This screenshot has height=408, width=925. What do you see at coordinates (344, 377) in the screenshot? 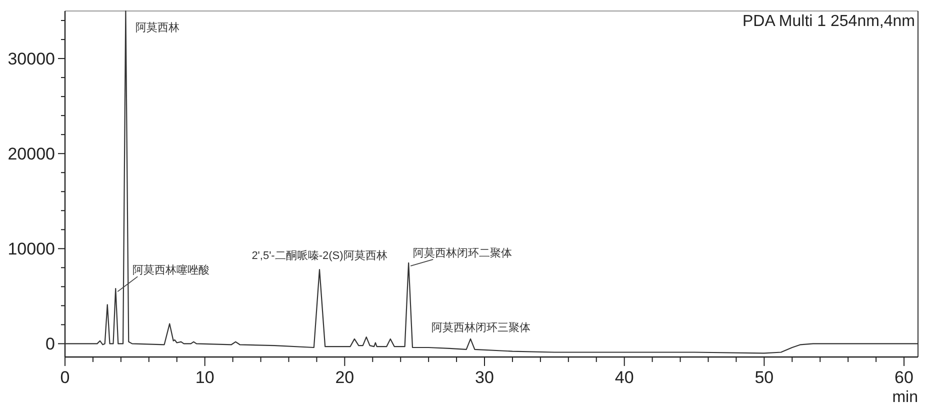
I see `x-tick-label: 20` at bounding box center [344, 377].